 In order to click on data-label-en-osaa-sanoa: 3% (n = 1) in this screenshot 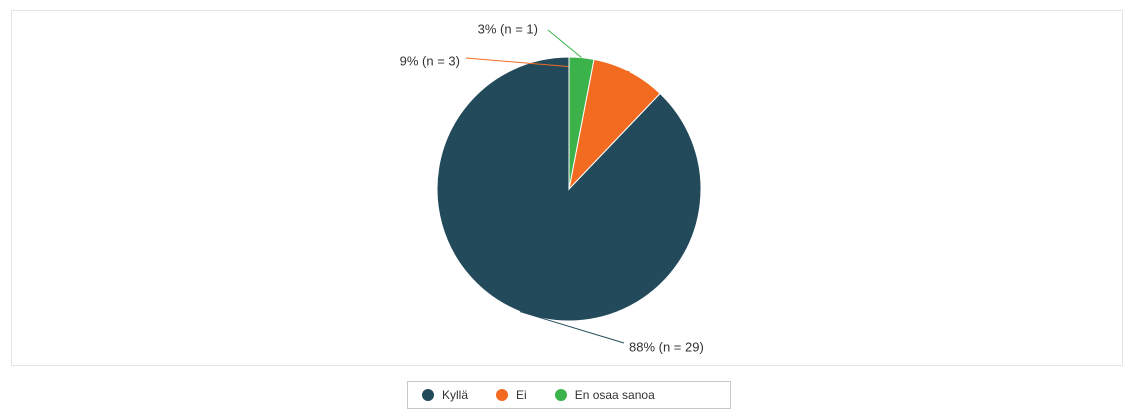, I will do `click(508, 28)`.